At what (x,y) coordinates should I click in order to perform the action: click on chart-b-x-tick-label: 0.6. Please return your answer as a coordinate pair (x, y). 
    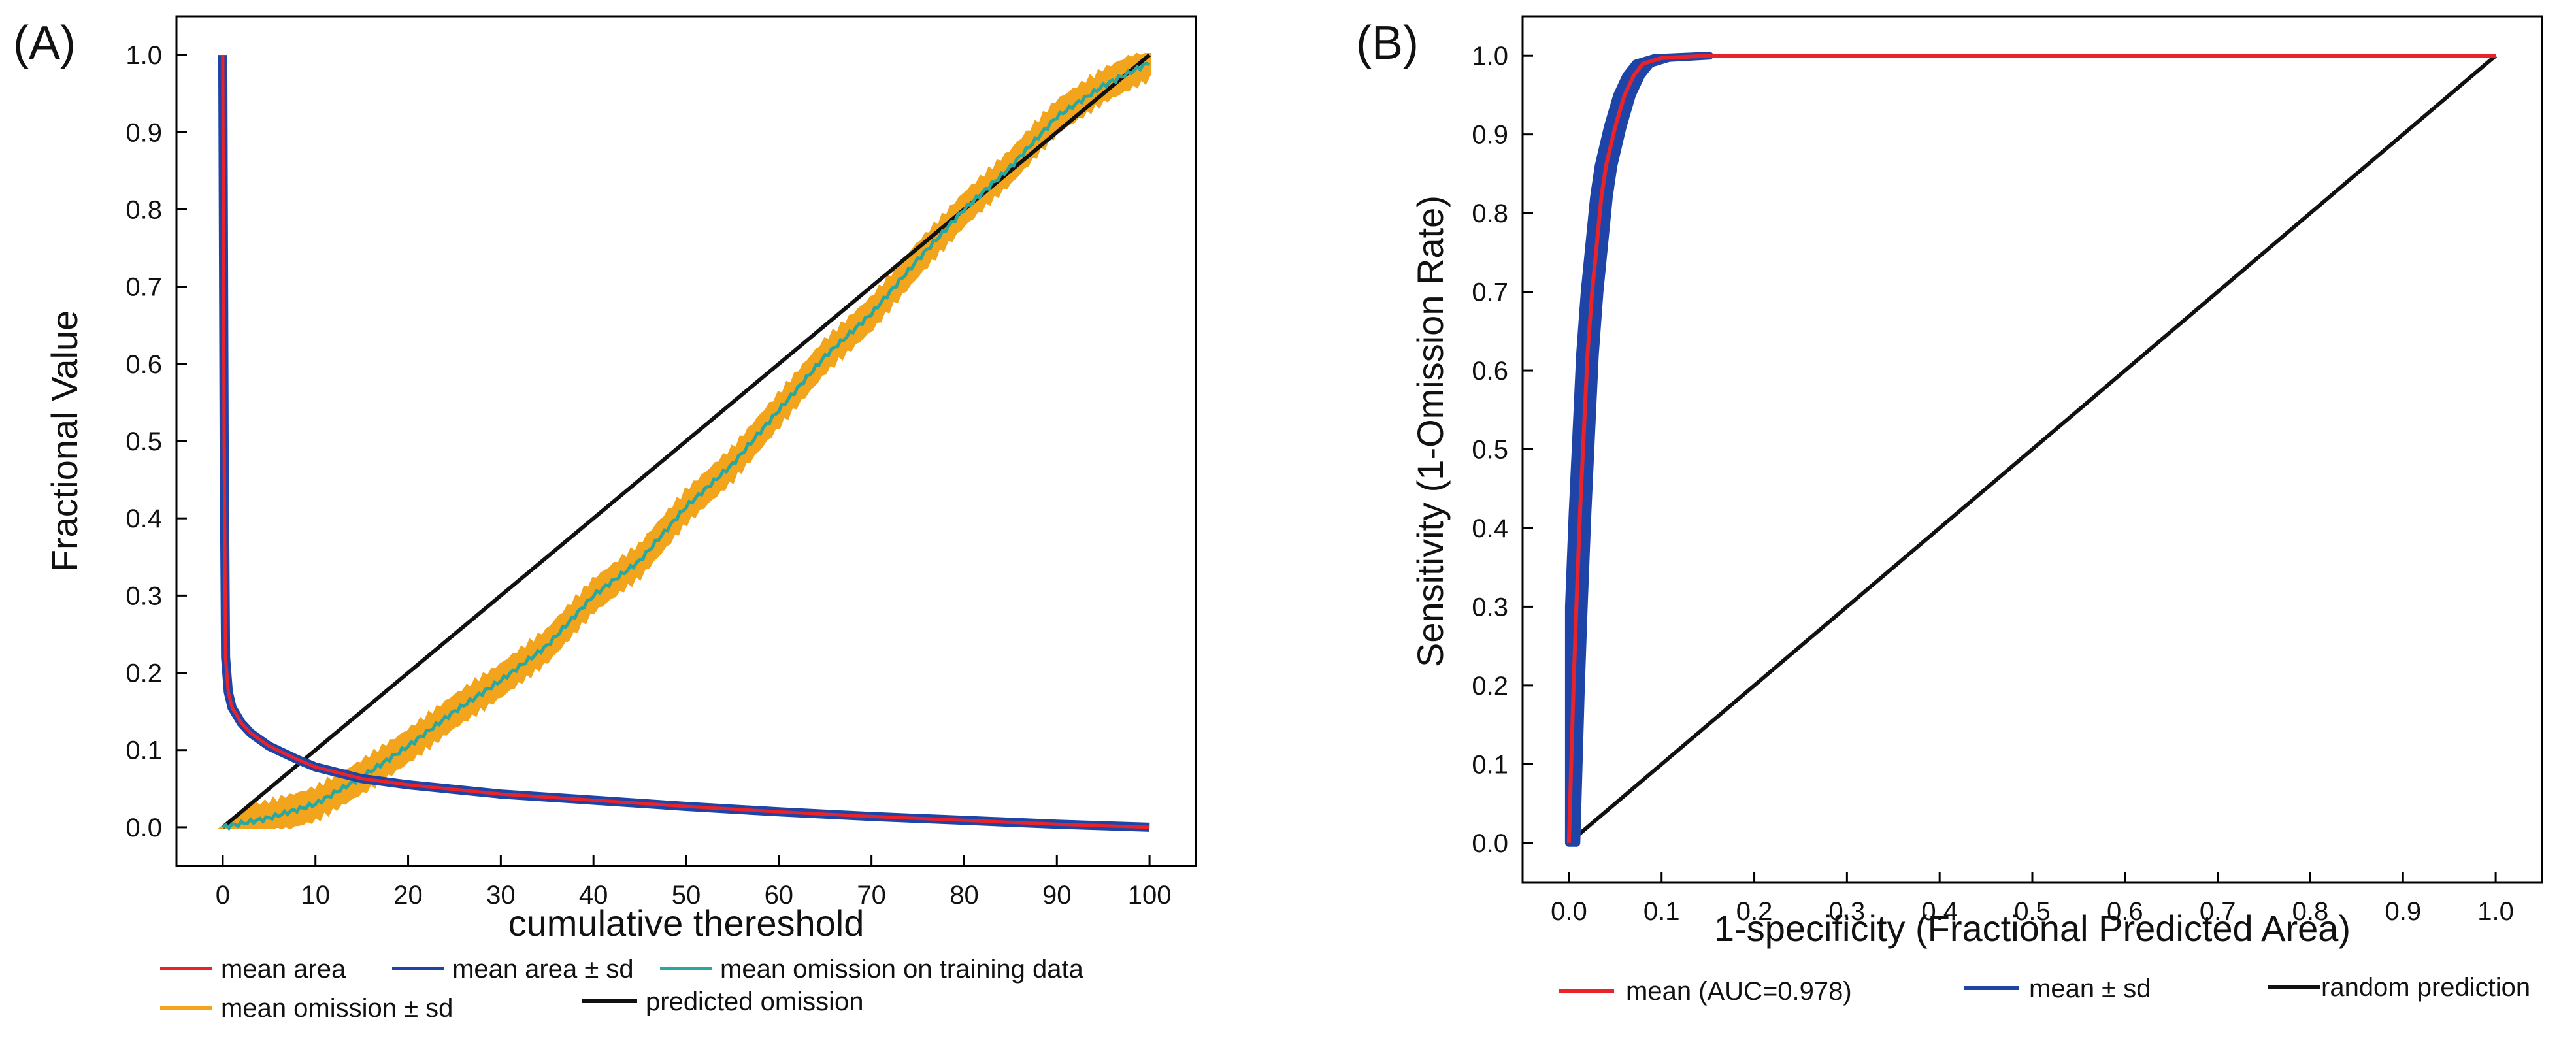
    Looking at the image, I should click on (2125, 912).